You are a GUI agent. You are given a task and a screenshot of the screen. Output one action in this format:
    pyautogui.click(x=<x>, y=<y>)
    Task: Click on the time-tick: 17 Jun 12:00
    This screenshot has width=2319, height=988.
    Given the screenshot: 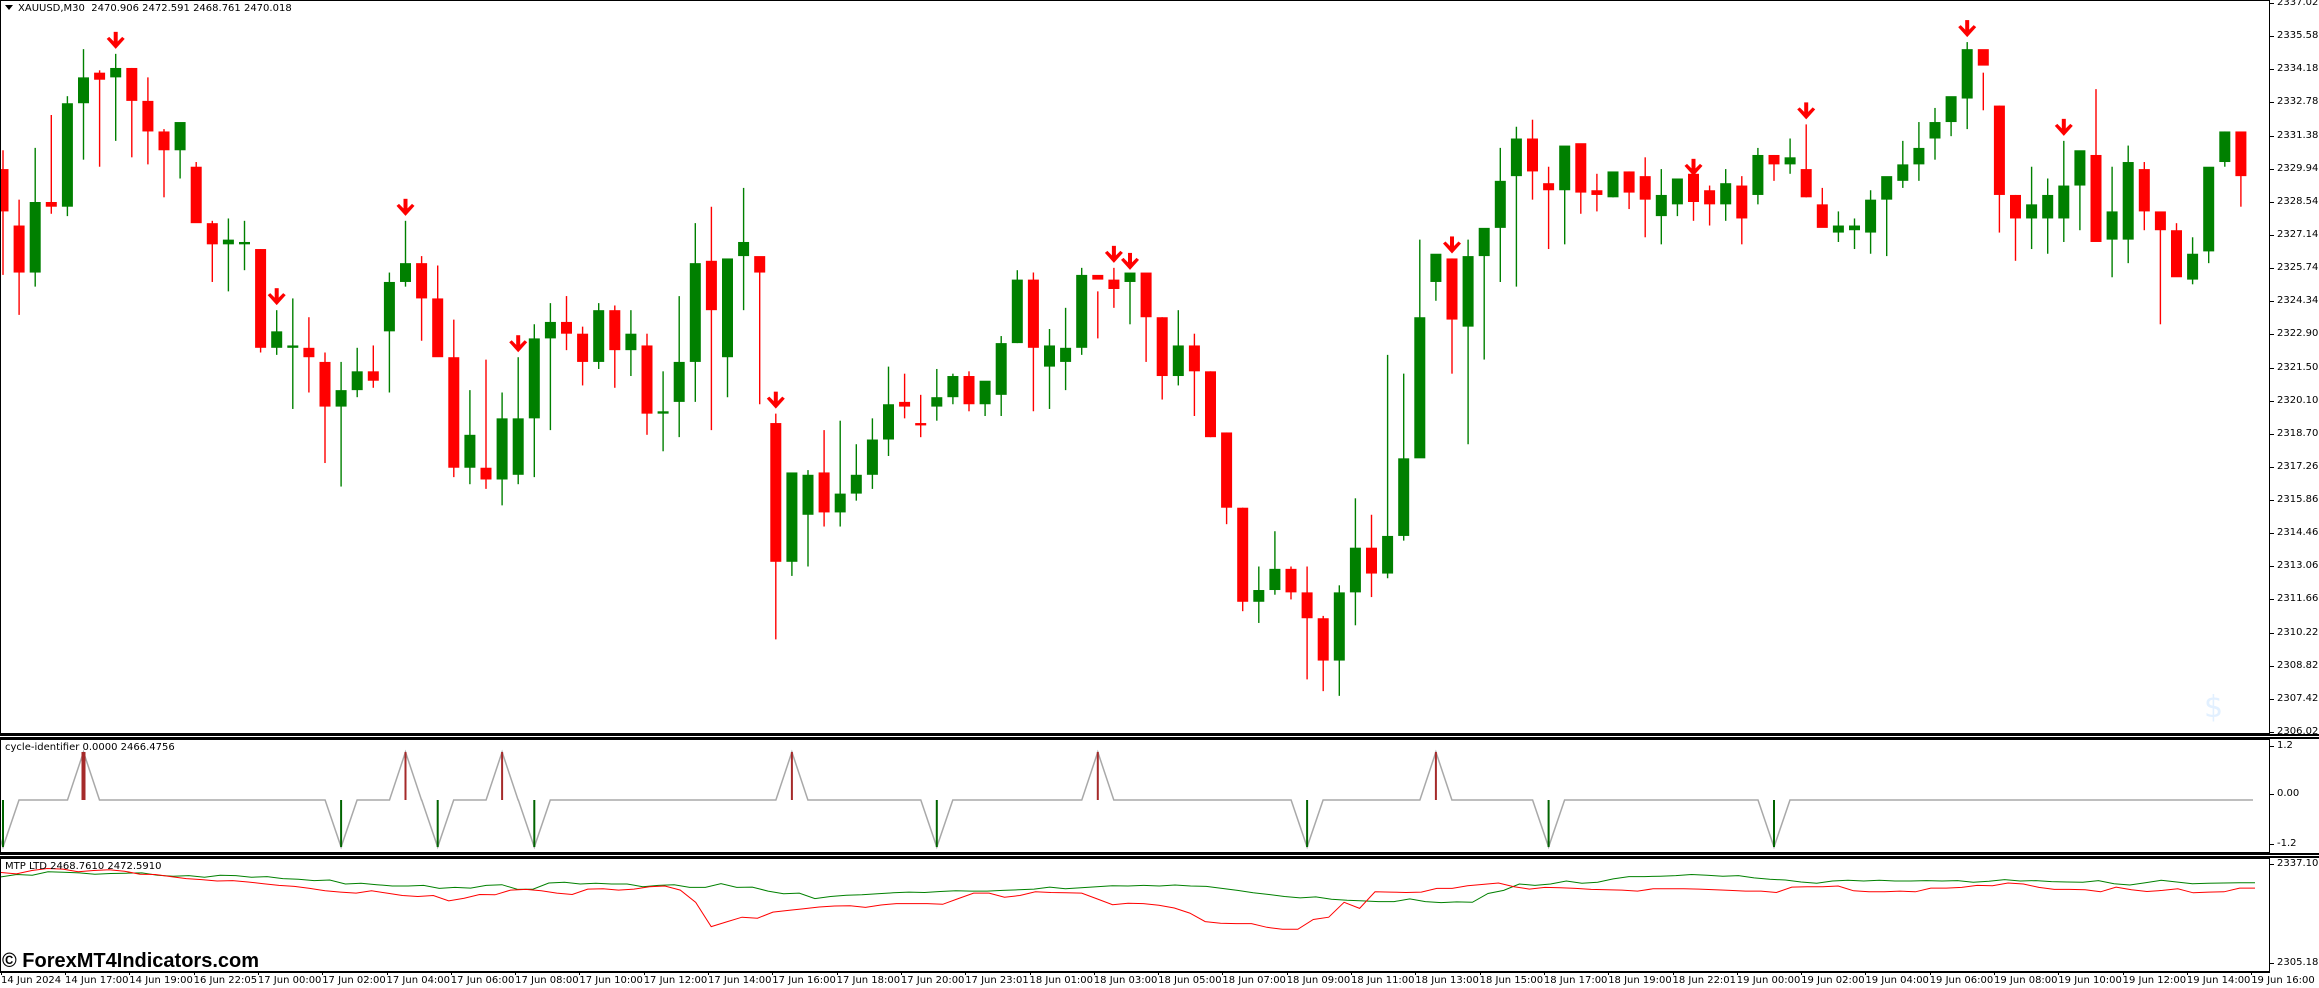 What is the action you would take?
    pyautogui.click(x=675, y=978)
    